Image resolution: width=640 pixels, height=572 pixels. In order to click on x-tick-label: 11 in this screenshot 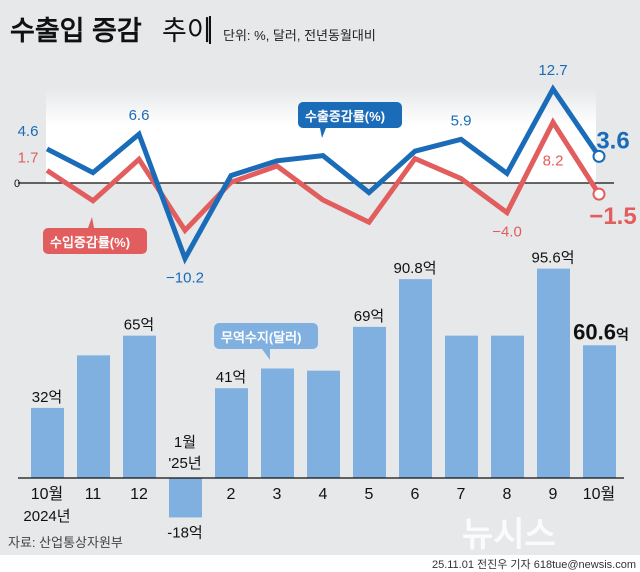, I will do `click(93, 494)`.